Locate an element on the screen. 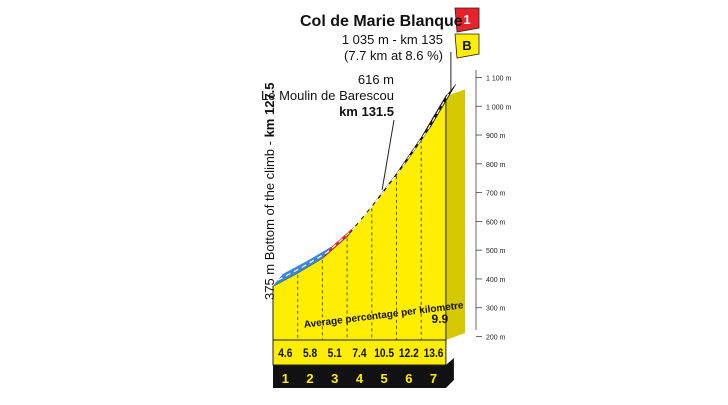 The height and width of the screenshot is (405, 728). y-tick-label: 1 100 m is located at coordinates (498, 79).